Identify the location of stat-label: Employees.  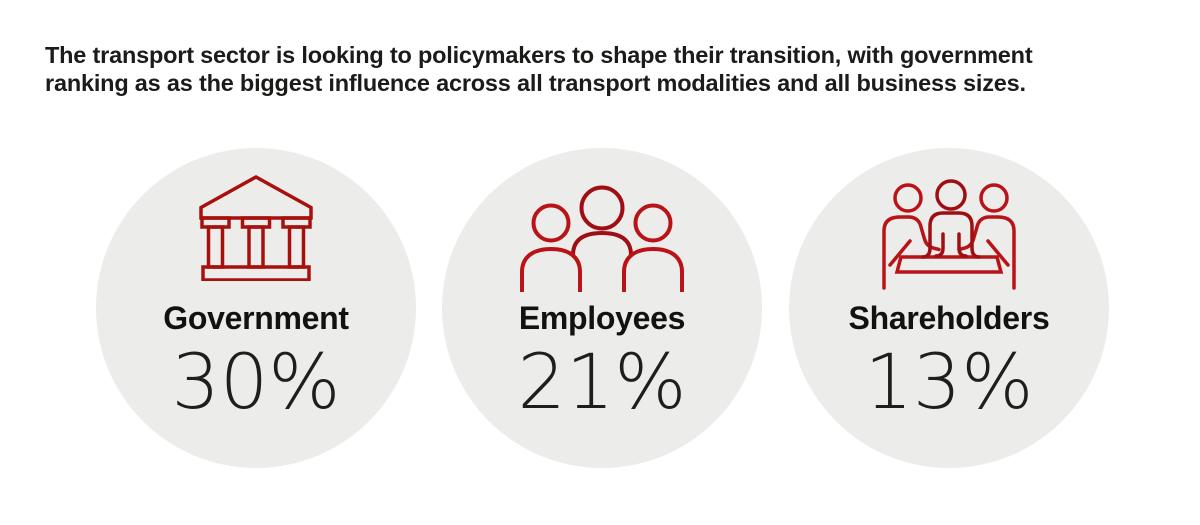
(602, 318).